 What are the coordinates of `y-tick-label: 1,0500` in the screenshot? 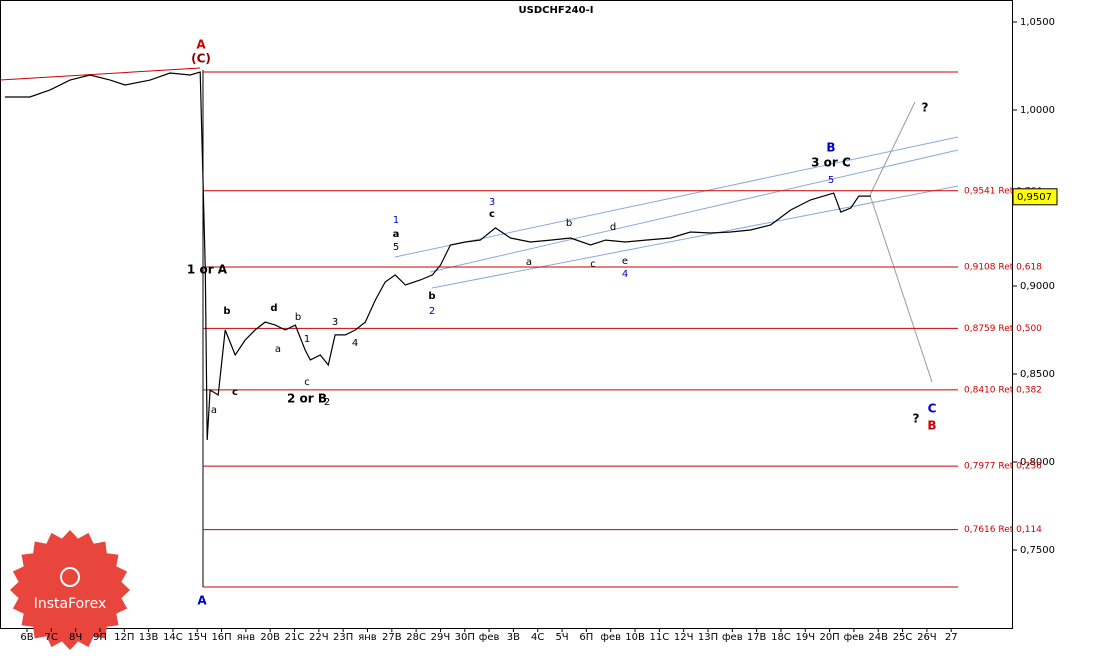 It's located at (1037, 22).